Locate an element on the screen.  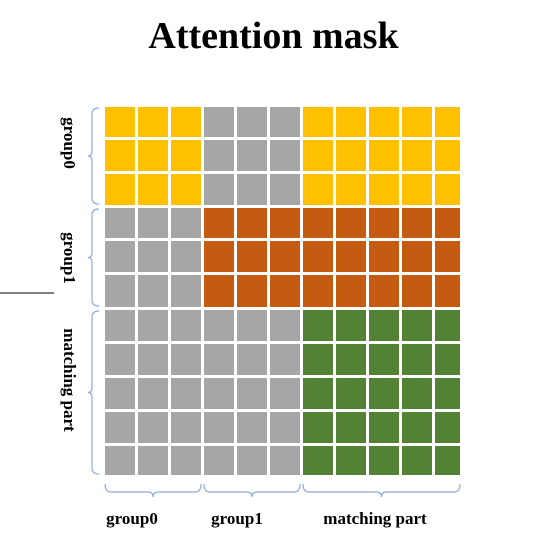
row-label-matching-part: matching part is located at coordinates (69, 380).